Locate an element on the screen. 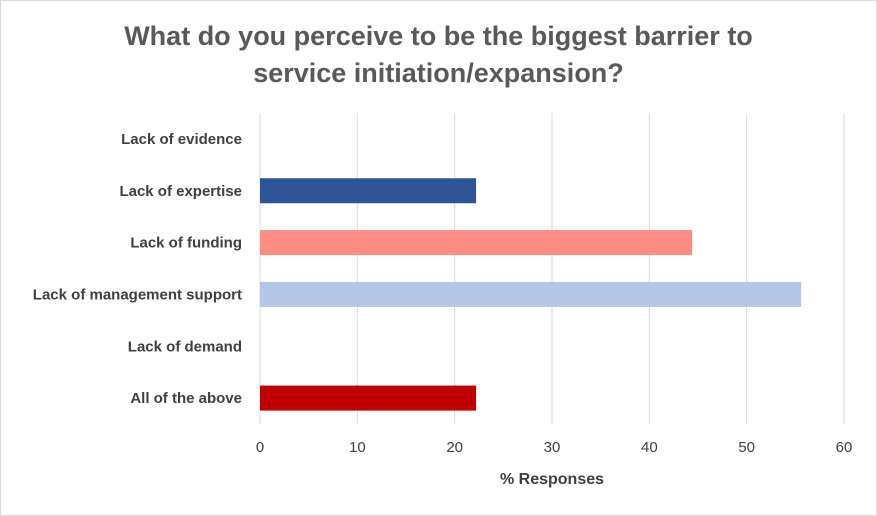 Image resolution: width=877 pixels, height=516 pixels. bar-lack-of-management-support is located at coordinates (531, 294).